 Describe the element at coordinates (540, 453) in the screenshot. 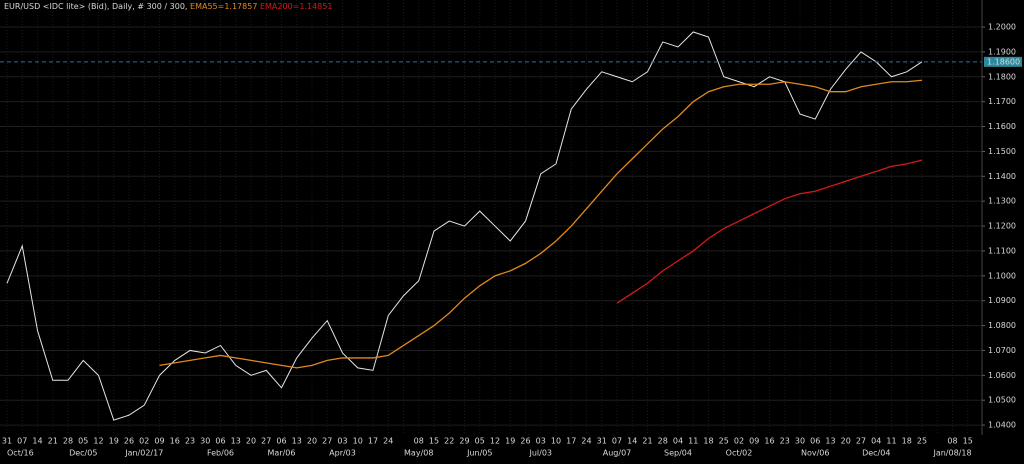

I see `period-label: Jul/03` at that location.